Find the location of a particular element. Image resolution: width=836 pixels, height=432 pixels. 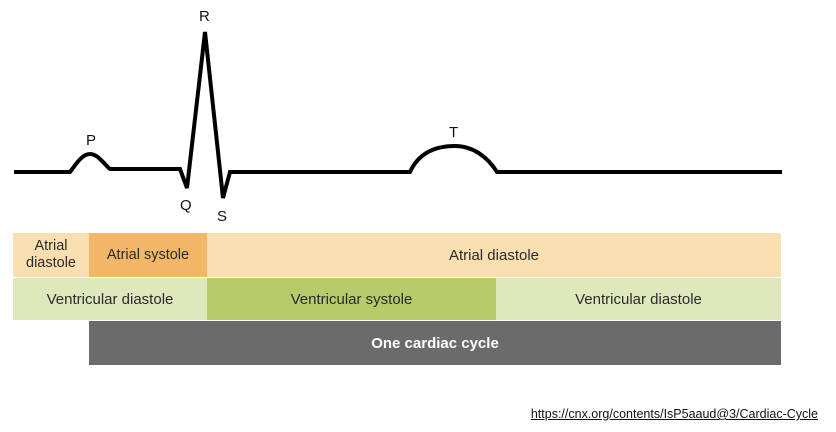

t-wave-label: T is located at coordinates (453, 132).